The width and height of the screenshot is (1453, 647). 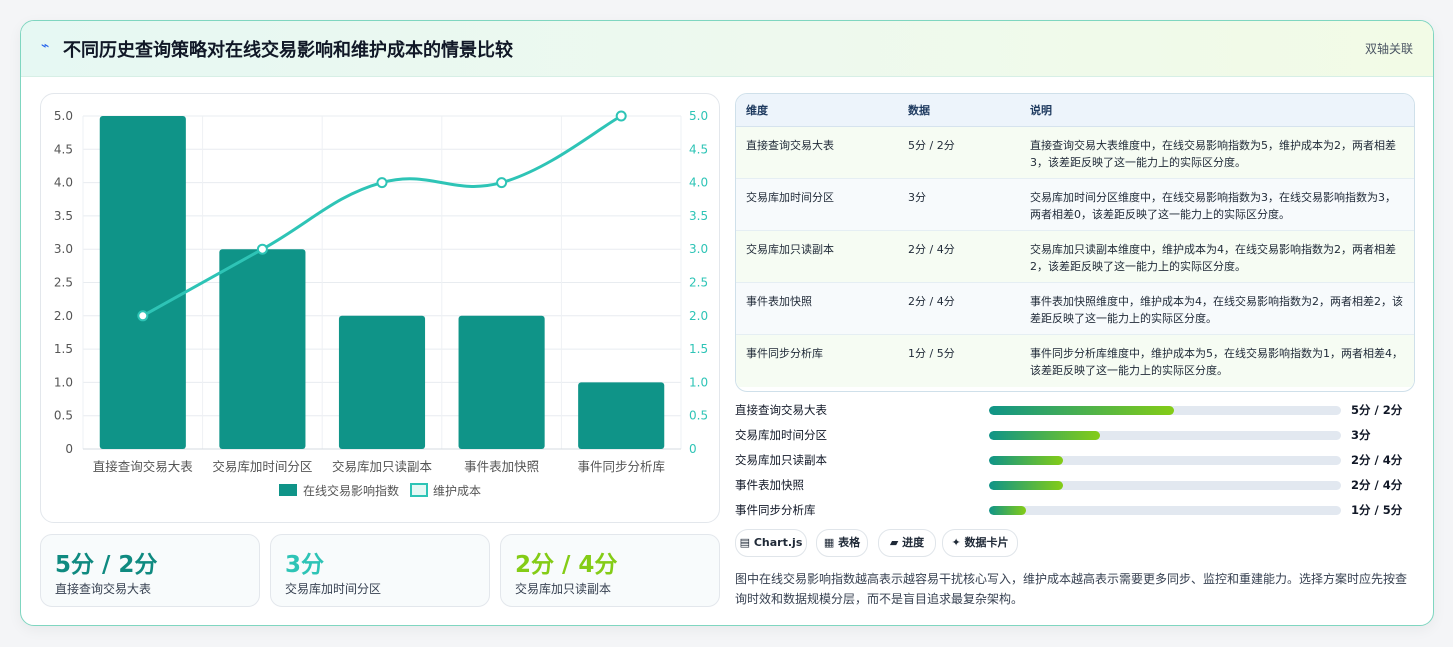 I want to click on kpi-label: 直接查询交易大表, so click(x=103, y=589).